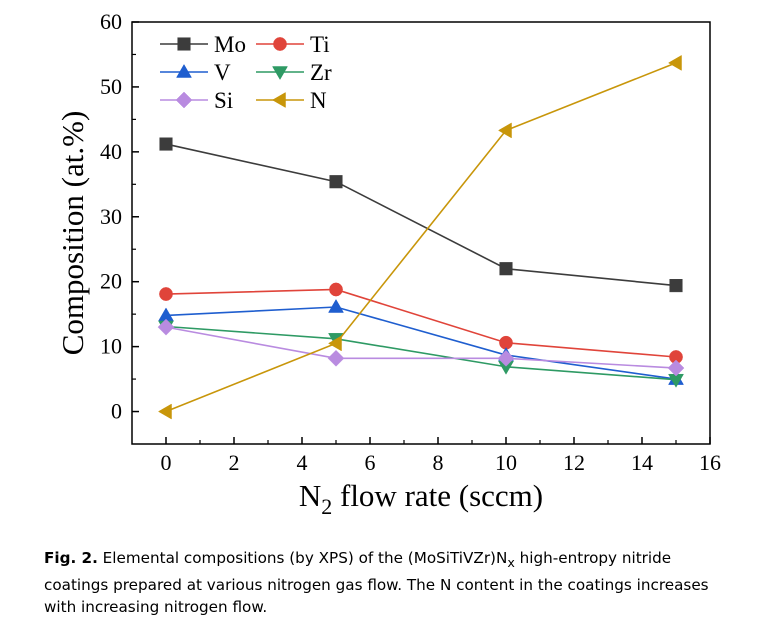 The height and width of the screenshot is (636, 767). Describe the element at coordinates (574, 462) in the screenshot. I see `x-tick-label: 12` at that location.